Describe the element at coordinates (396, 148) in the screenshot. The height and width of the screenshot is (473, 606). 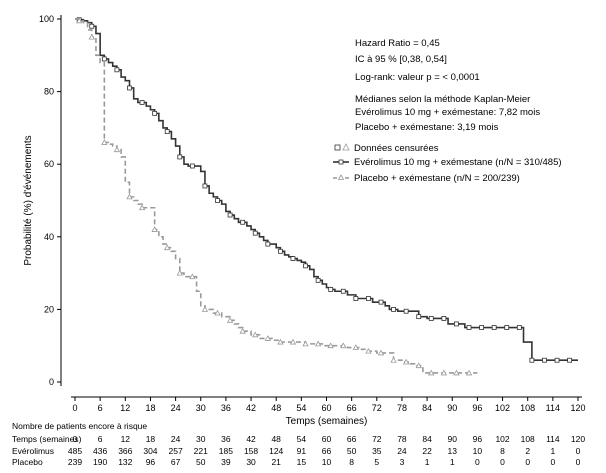
I see `legend-label: Données censurées` at that location.